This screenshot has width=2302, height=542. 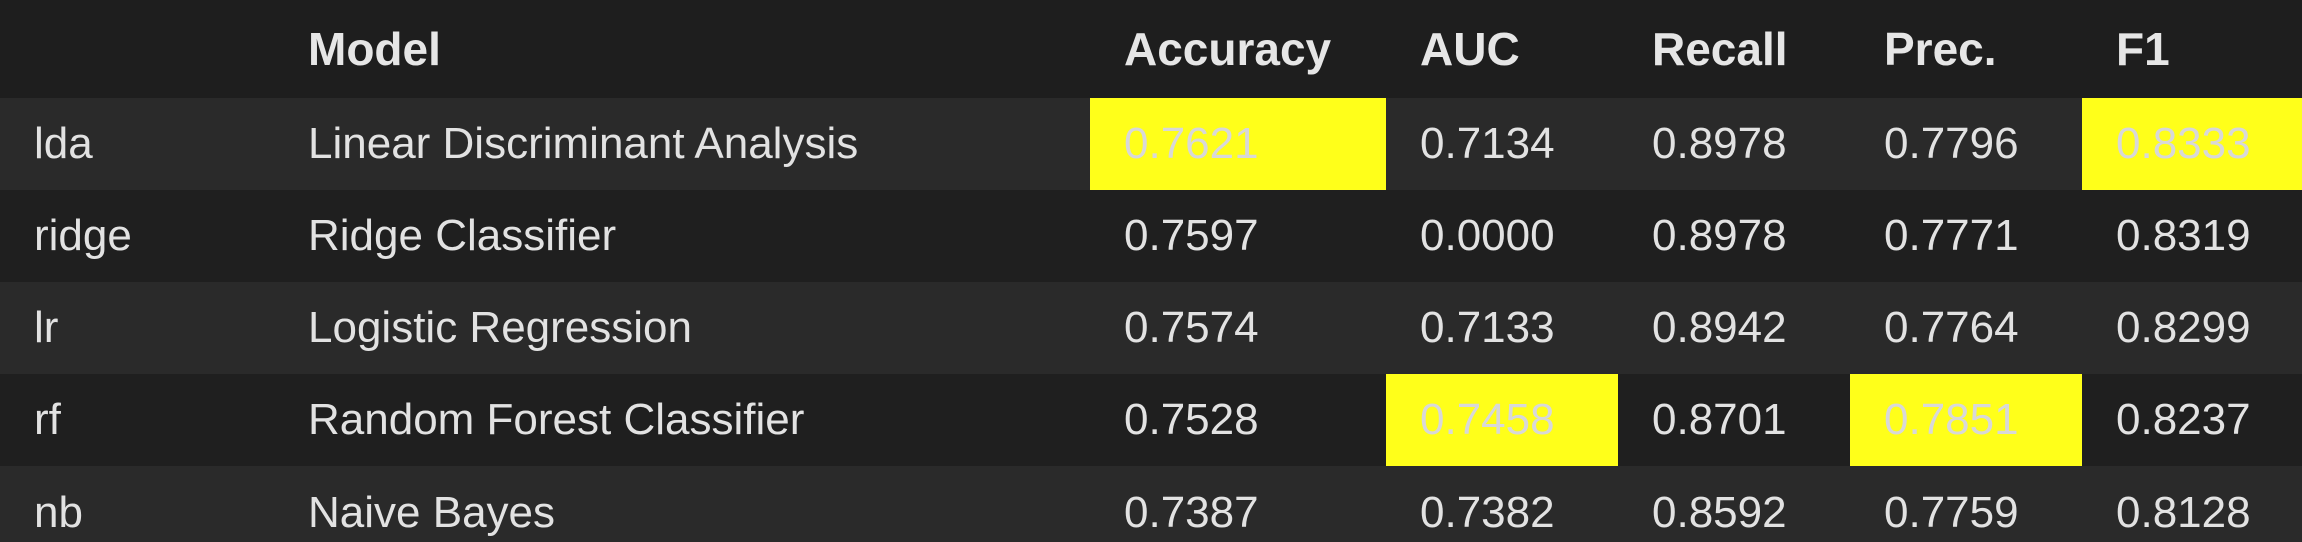 What do you see at coordinates (1487, 512) in the screenshot?
I see `auc-cell: 0.7382` at bounding box center [1487, 512].